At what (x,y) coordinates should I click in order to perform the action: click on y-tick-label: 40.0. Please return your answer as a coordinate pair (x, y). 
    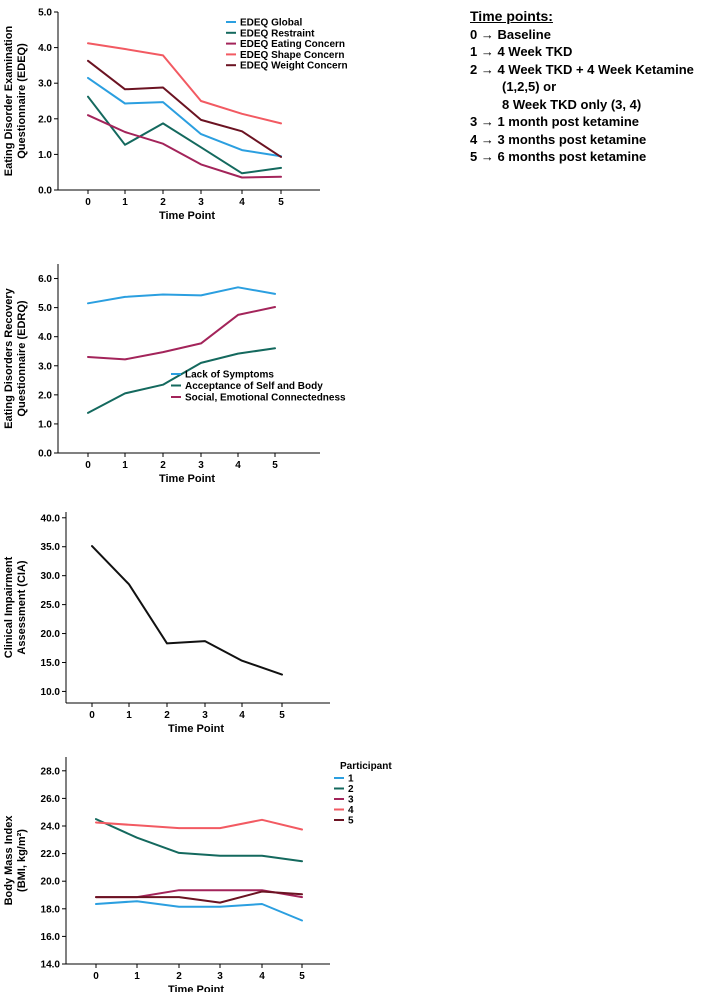
    Looking at the image, I should click on (51, 518).